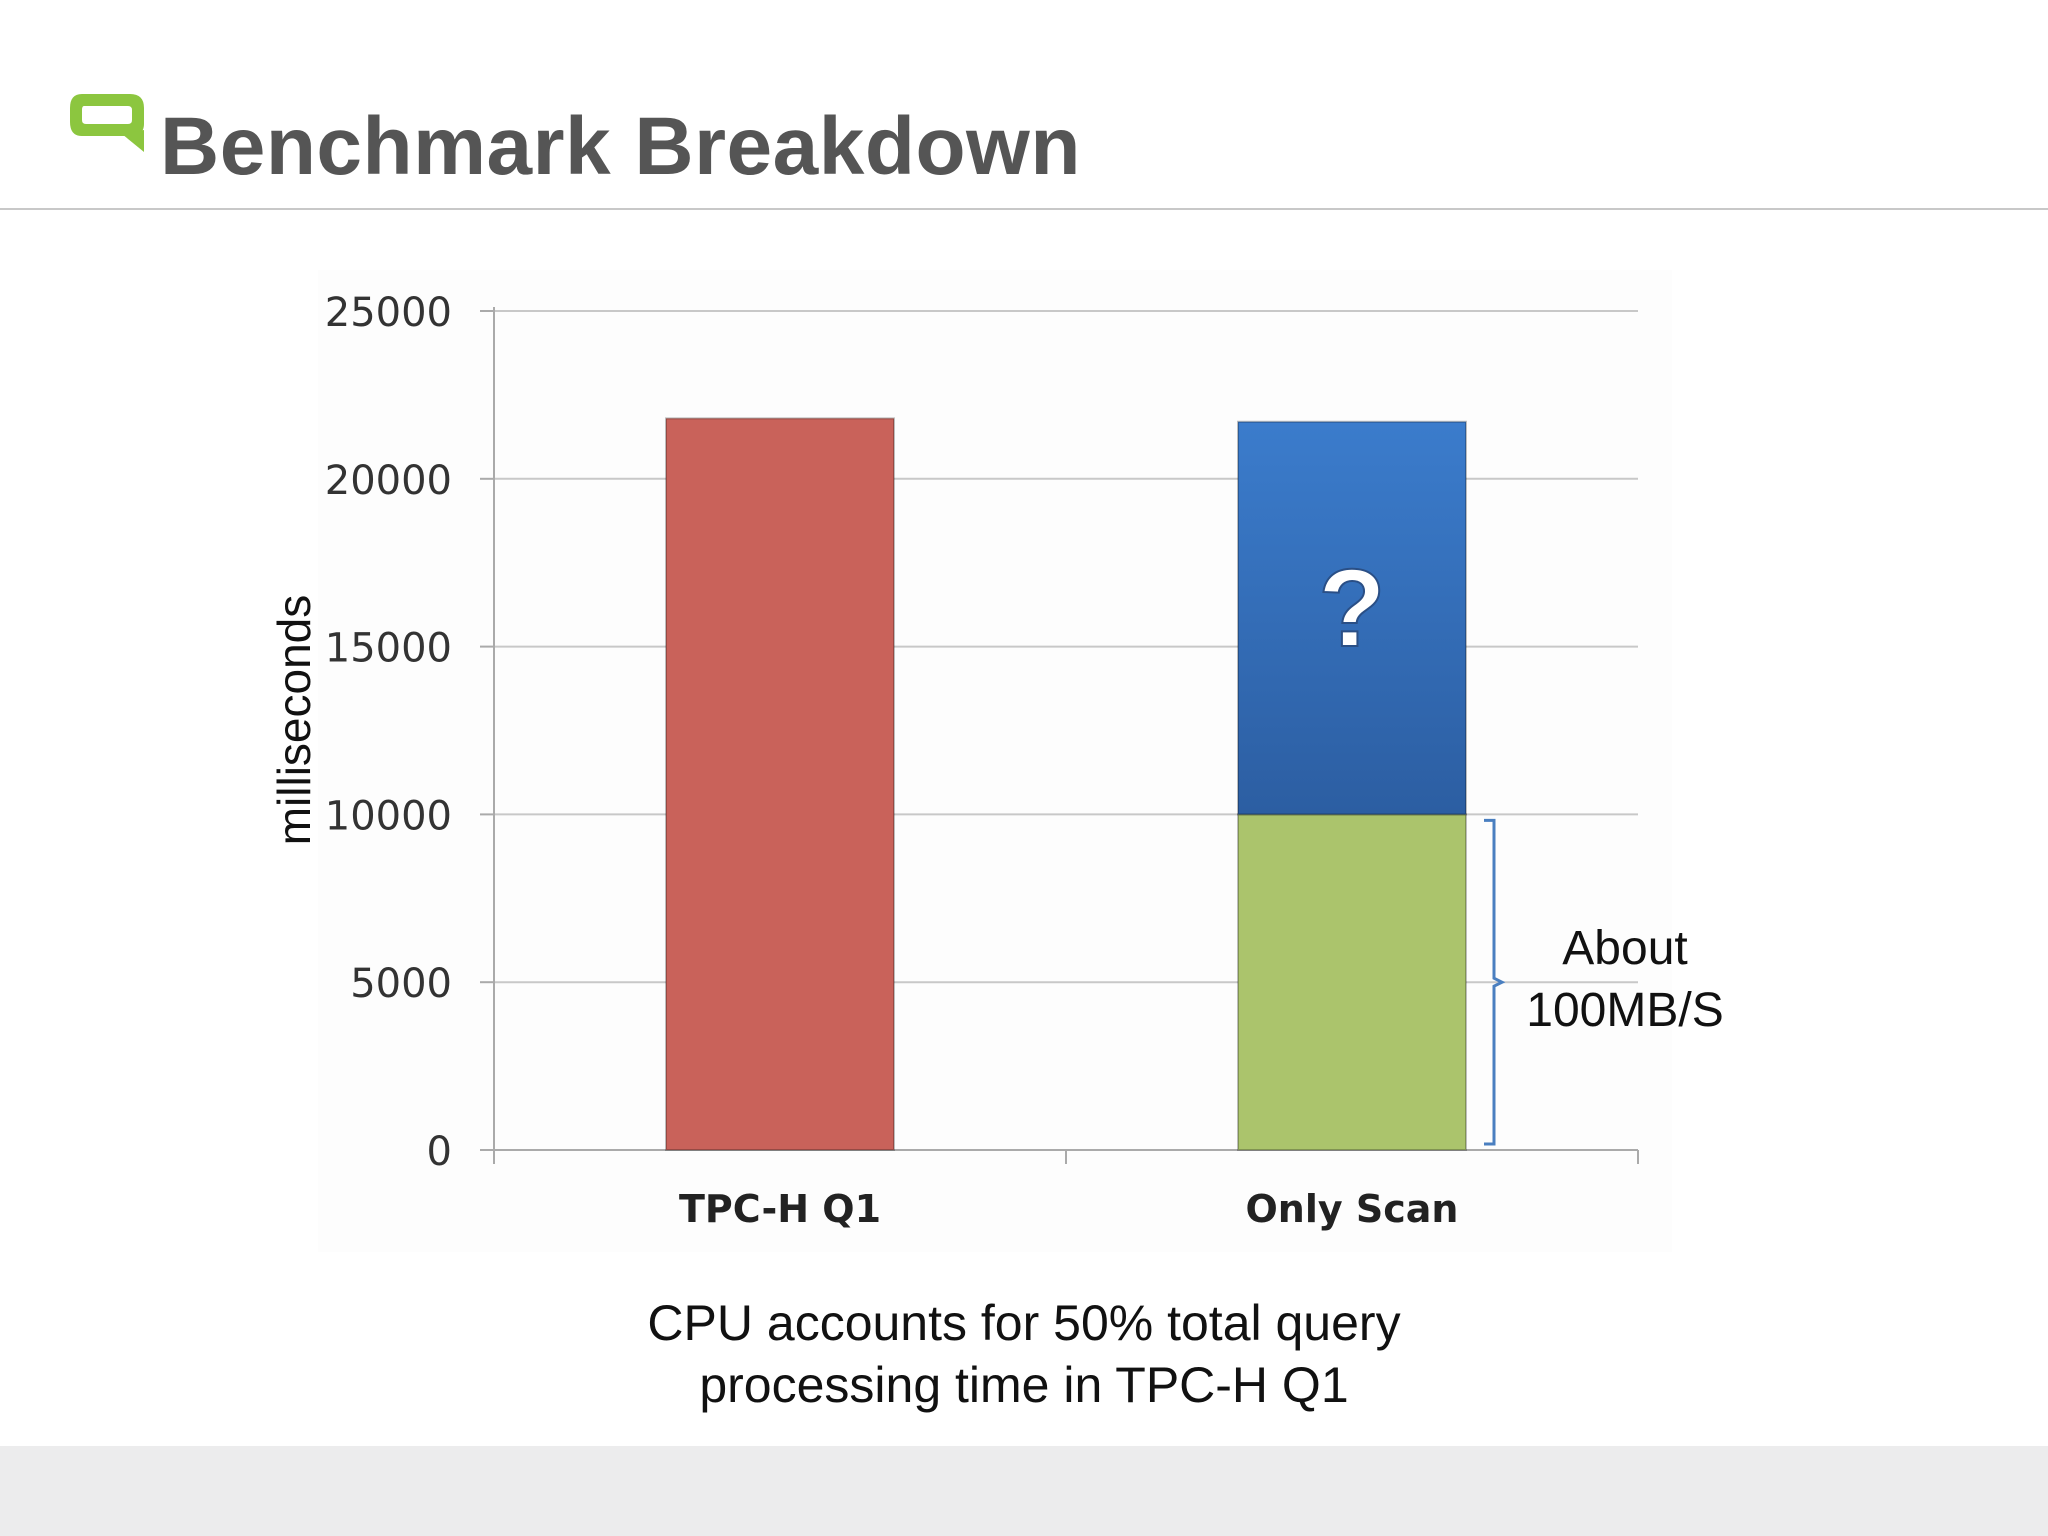 Image resolution: width=2048 pixels, height=1536 pixels. What do you see at coordinates (388, 313) in the screenshot?
I see `y-tick-label: 25000` at bounding box center [388, 313].